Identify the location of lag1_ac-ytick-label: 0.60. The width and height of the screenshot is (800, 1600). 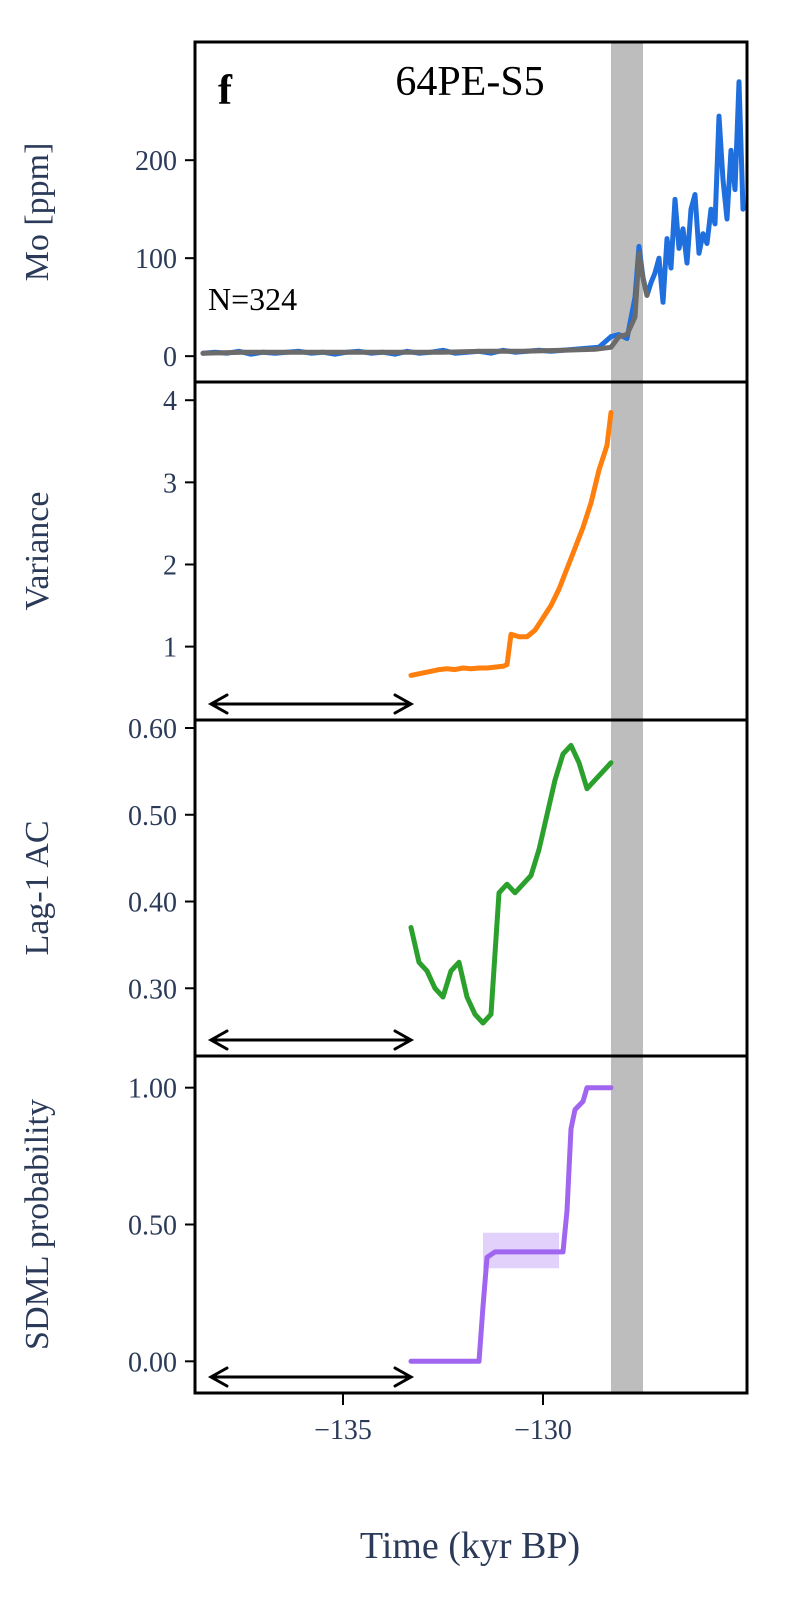
(152, 729).